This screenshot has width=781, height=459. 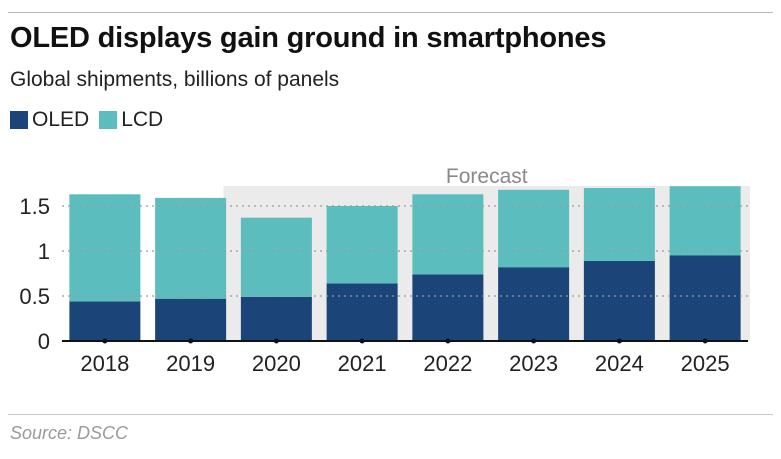 I want to click on bar-oled-2020, so click(x=276, y=318).